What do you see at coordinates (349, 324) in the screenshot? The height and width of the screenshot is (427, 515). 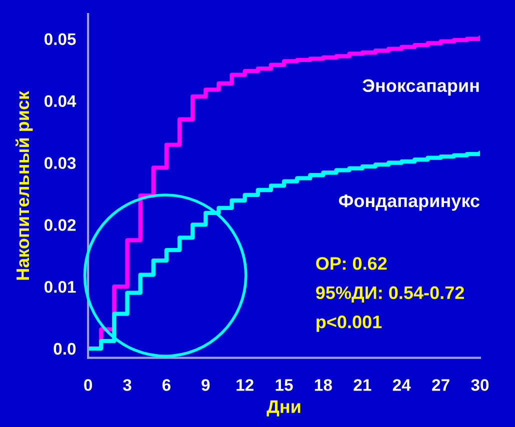 I see `annotation: p<0.001` at bounding box center [349, 324].